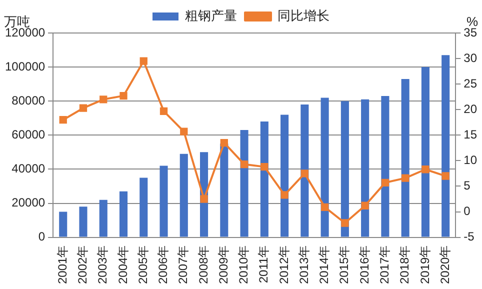  What do you see at coordinates (469, 237) in the screenshot?
I see `y2-tick-label: -5` at bounding box center [469, 237].